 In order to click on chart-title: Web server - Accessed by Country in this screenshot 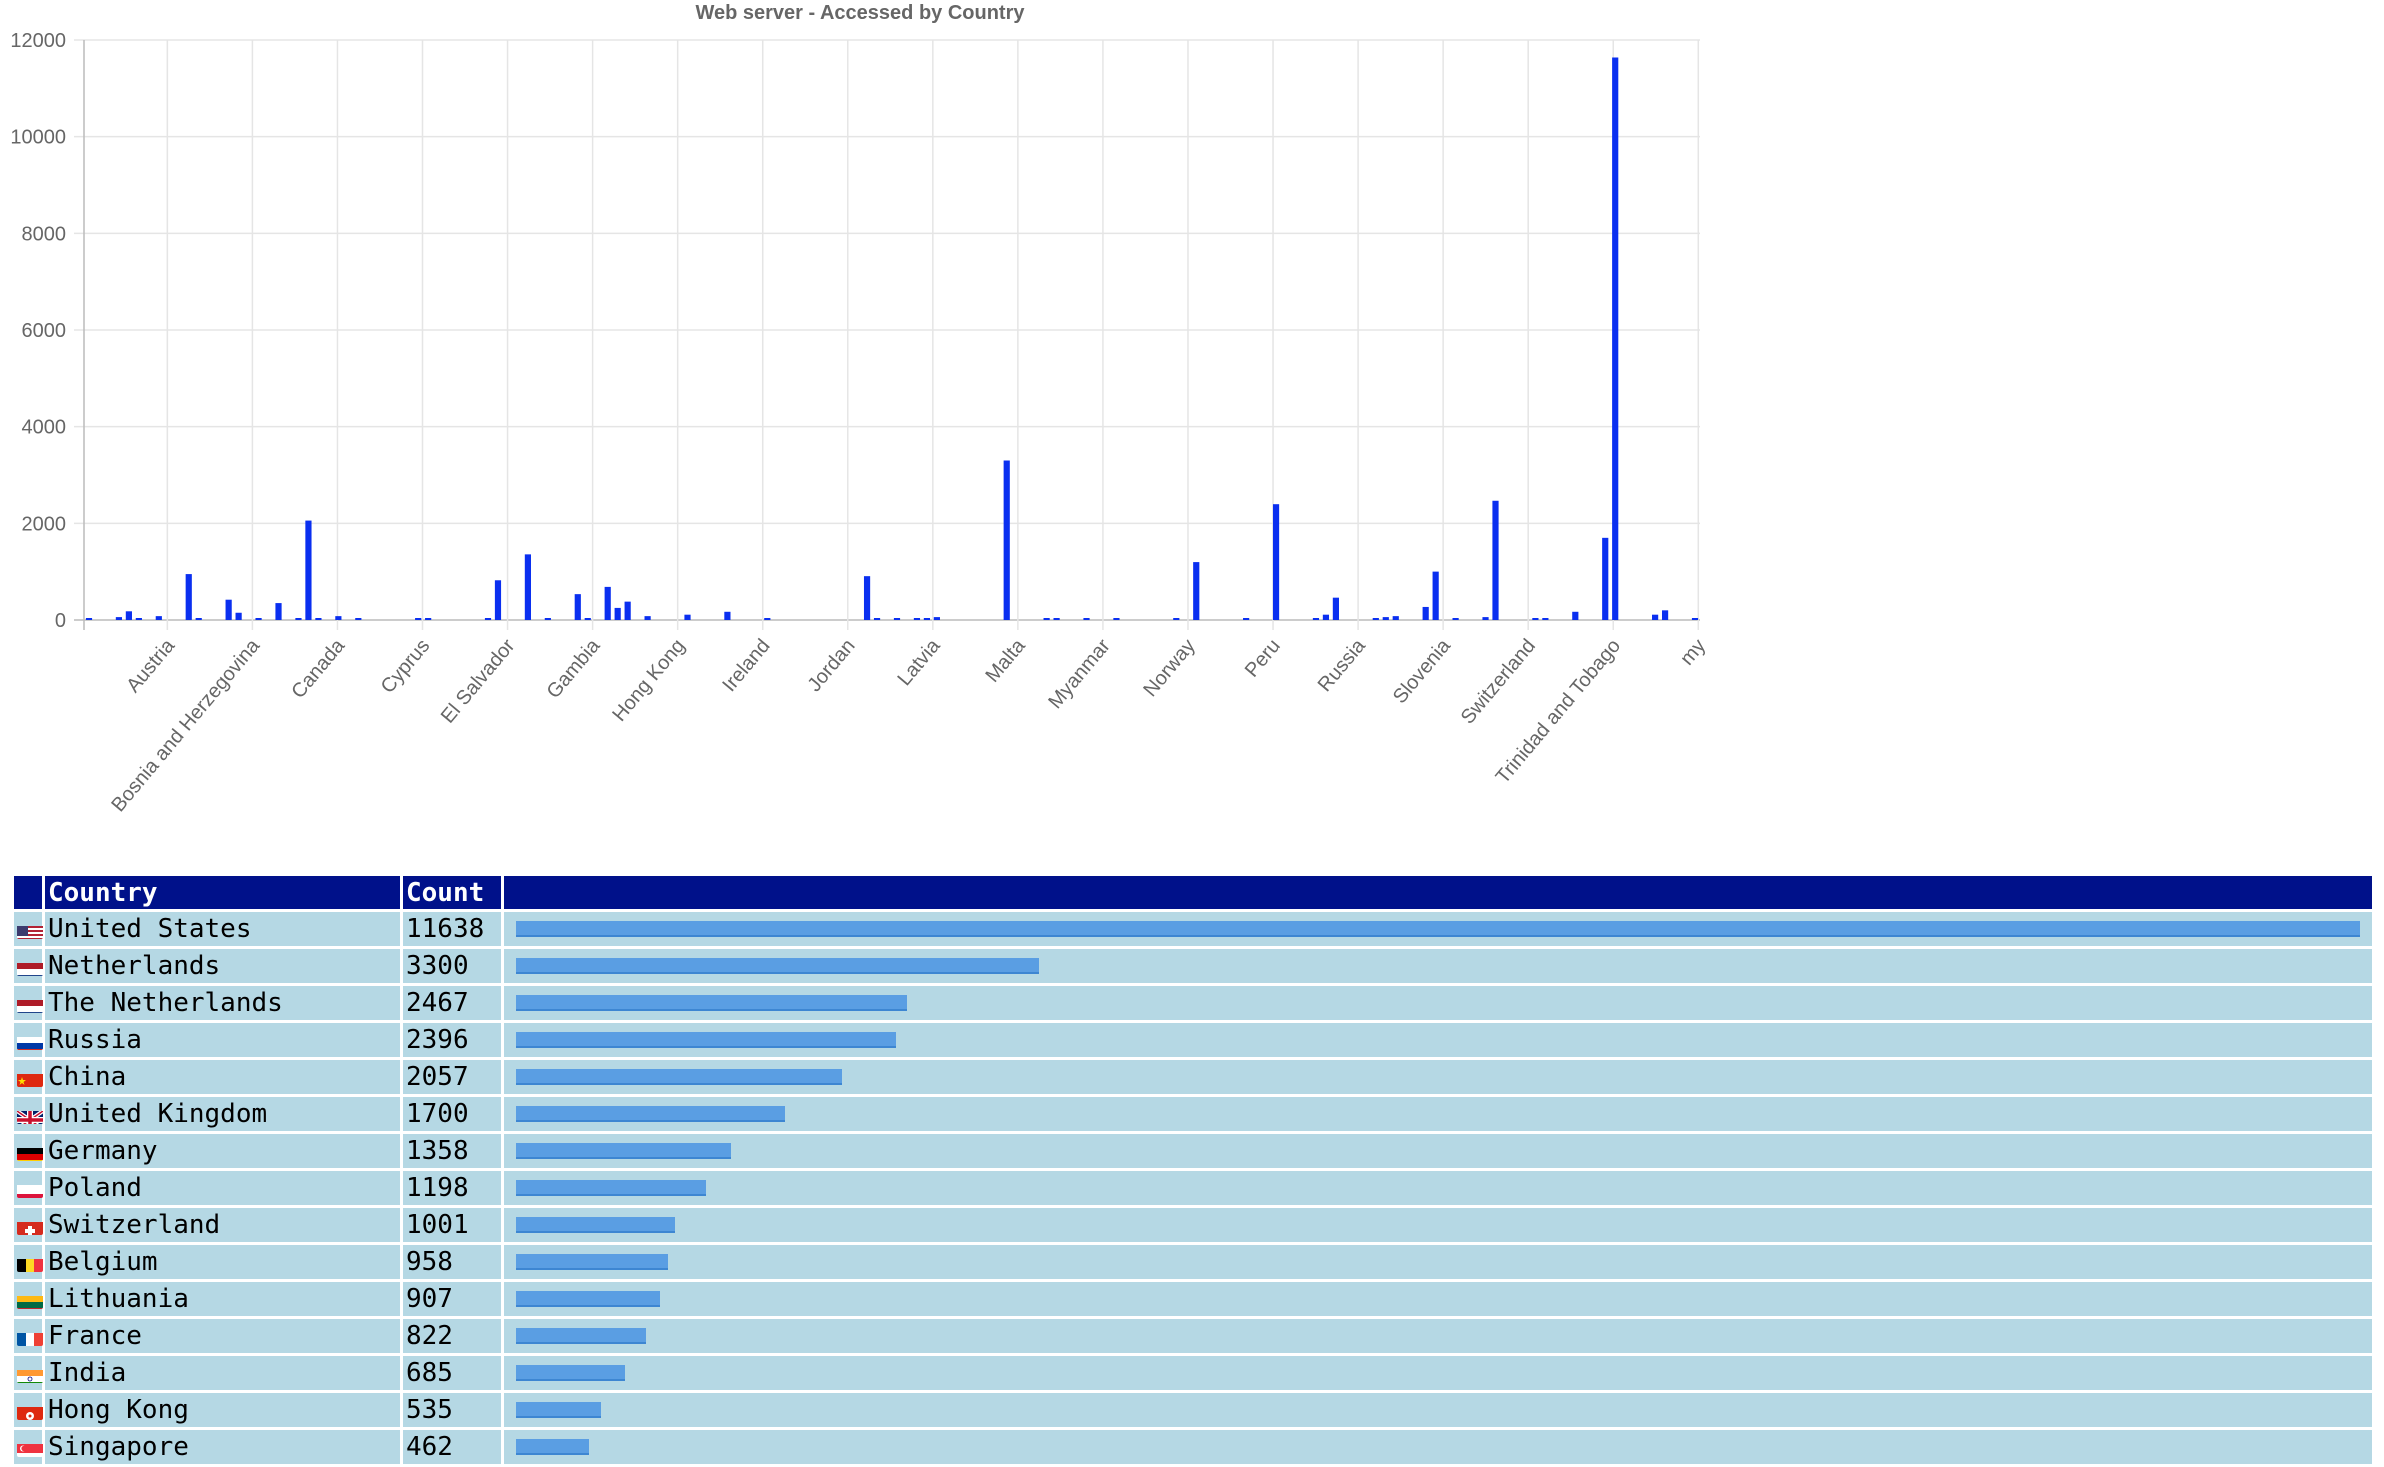, I will do `click(860, 13)`.